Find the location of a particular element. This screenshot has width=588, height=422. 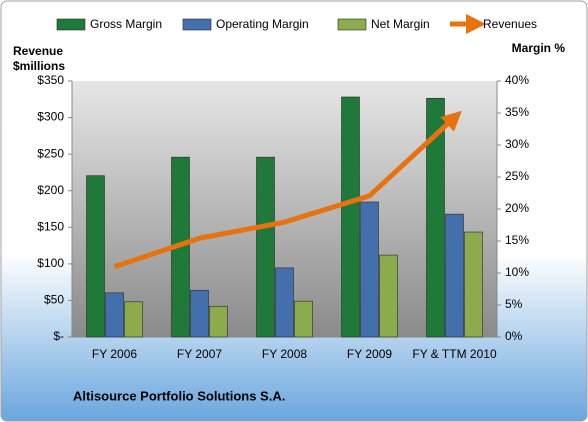

y2-tick-label: 15% is located at coordinates (517, 240).